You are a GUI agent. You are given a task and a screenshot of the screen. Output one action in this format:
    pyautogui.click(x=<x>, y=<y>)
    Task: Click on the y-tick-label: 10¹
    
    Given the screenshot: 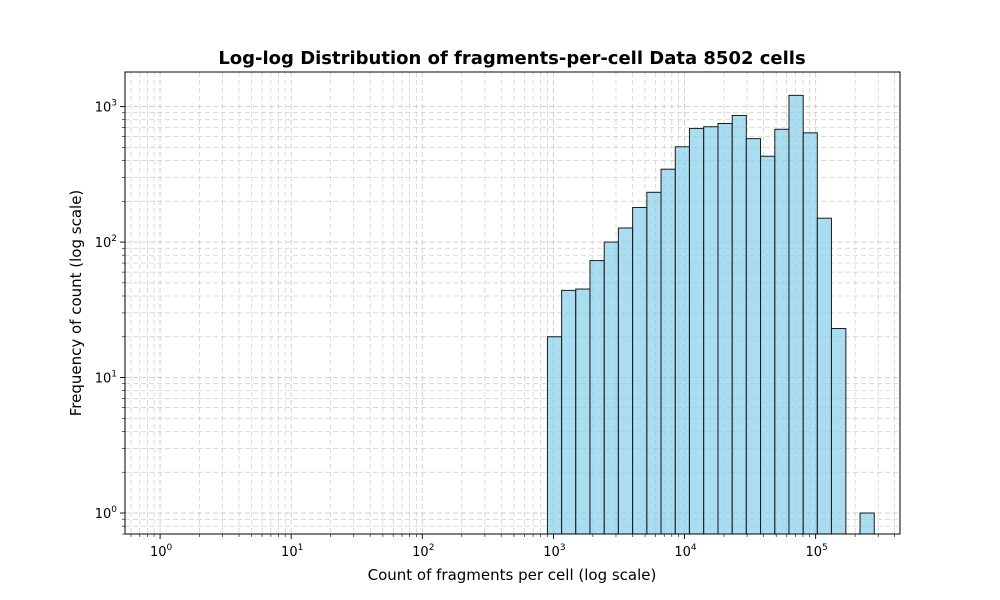 What is the action you would take?
    pyautogui.click(x=106, y=378)
    